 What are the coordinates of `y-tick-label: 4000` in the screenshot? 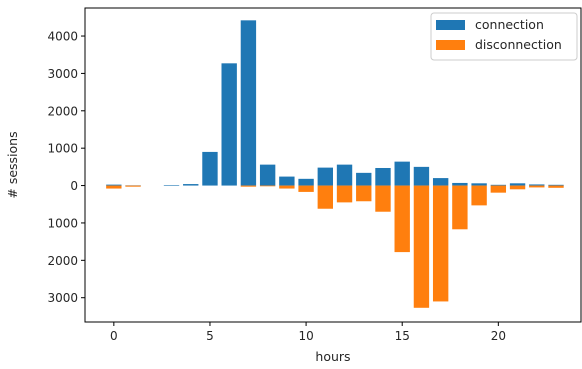 It's located at (62, 37).